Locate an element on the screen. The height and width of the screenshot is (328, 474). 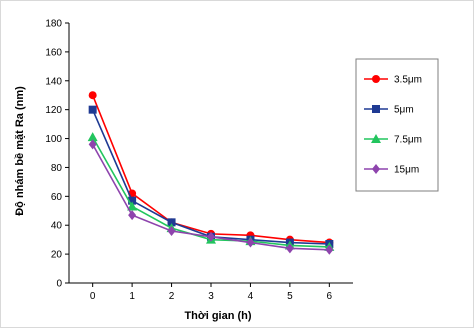
legend-label: 3.5μm is located at coordinates (408, 80).